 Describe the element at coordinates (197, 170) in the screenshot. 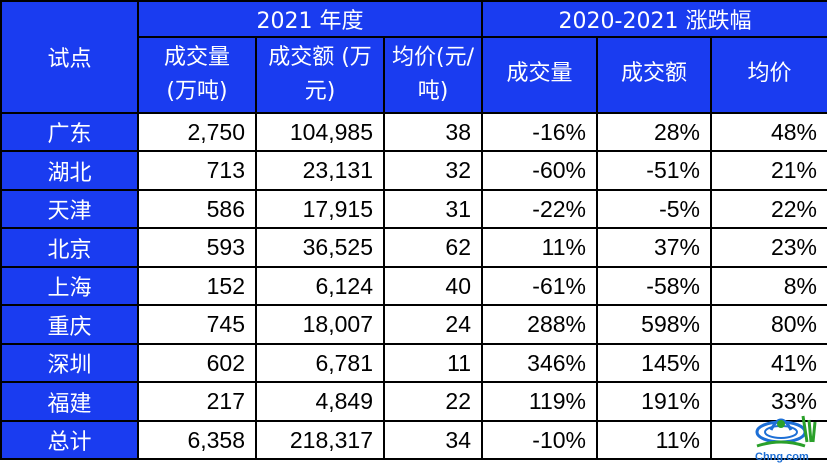

I see `cell-volume: 713` at that location.